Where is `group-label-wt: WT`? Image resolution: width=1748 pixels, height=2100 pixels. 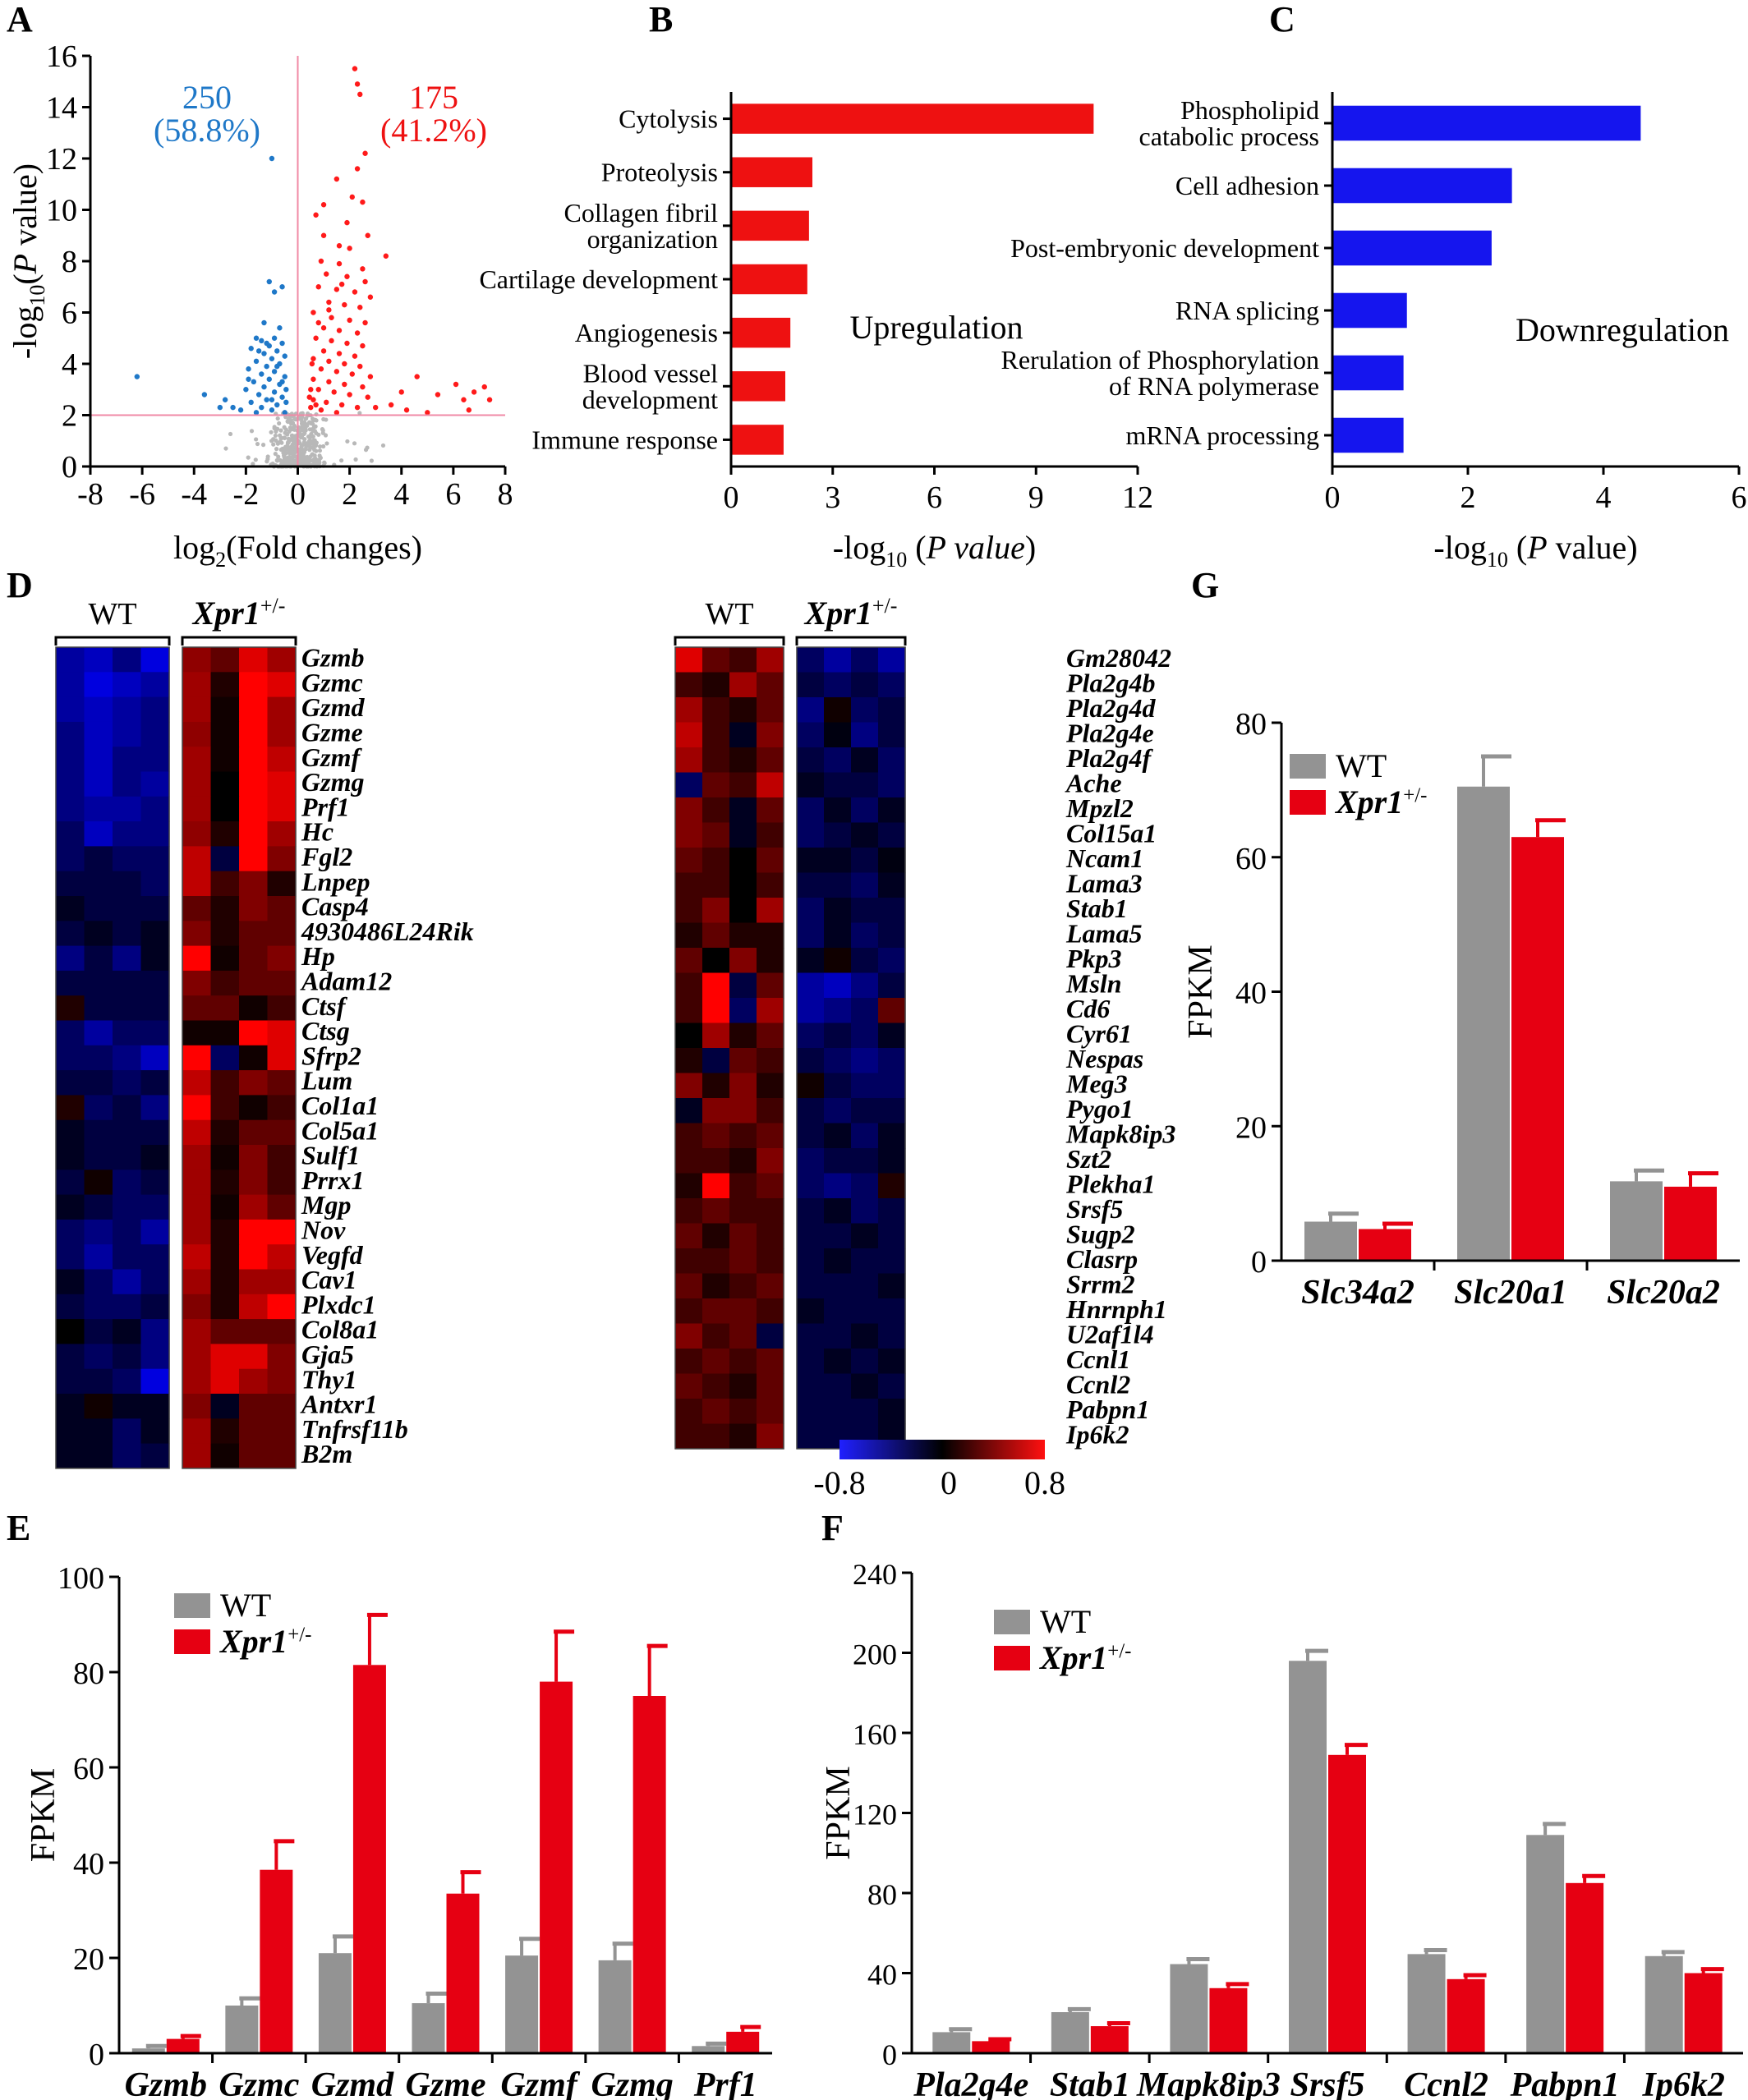
group-label-wt: WT is located at coordinates (112, 614).